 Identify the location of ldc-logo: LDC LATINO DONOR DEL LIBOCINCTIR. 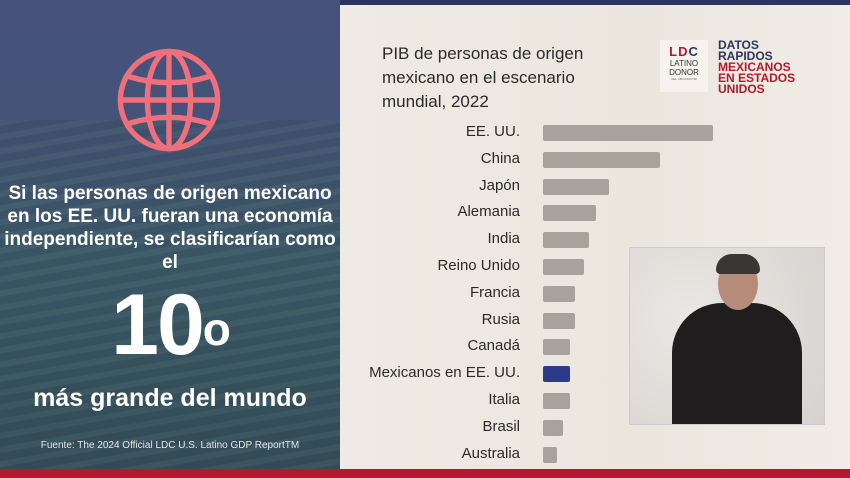
(684, 66).